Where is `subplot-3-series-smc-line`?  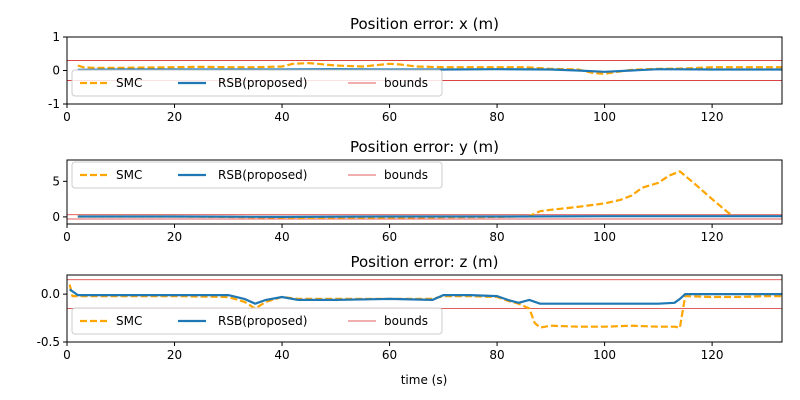
subplot-3-series-smc-line is located at coordinates (425, 306).